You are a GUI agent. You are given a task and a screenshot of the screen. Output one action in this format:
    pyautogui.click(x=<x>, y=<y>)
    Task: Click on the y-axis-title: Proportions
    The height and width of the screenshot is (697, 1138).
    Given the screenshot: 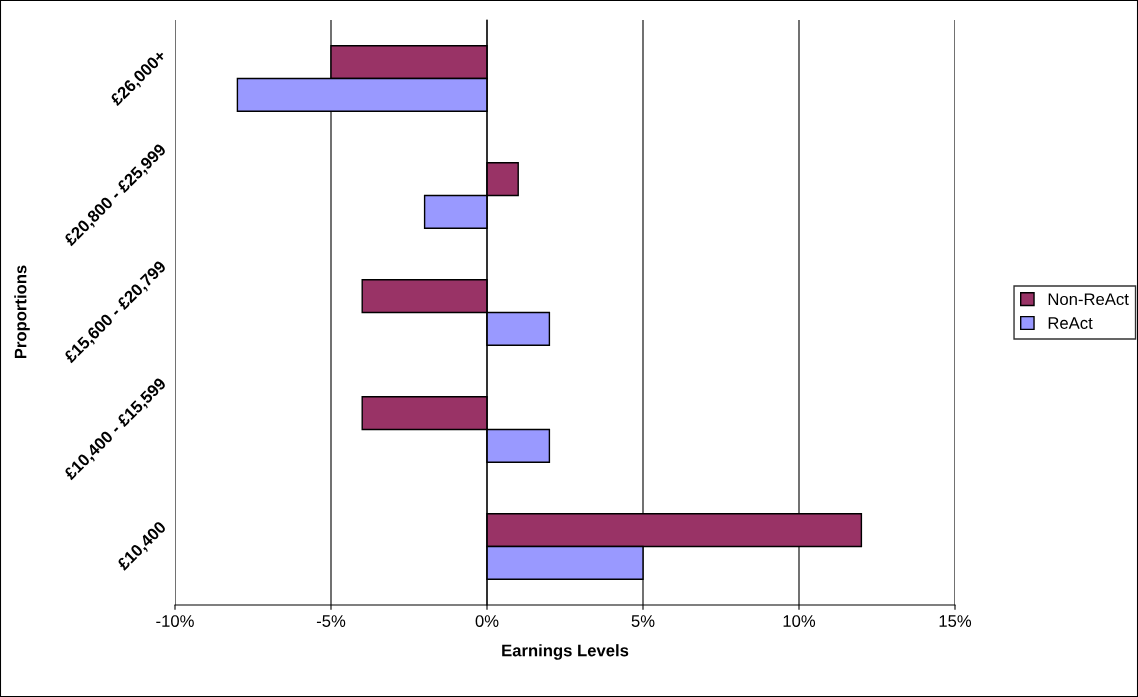 What is the action you would take?
    pyautogui.click(x=22, y=312)
    